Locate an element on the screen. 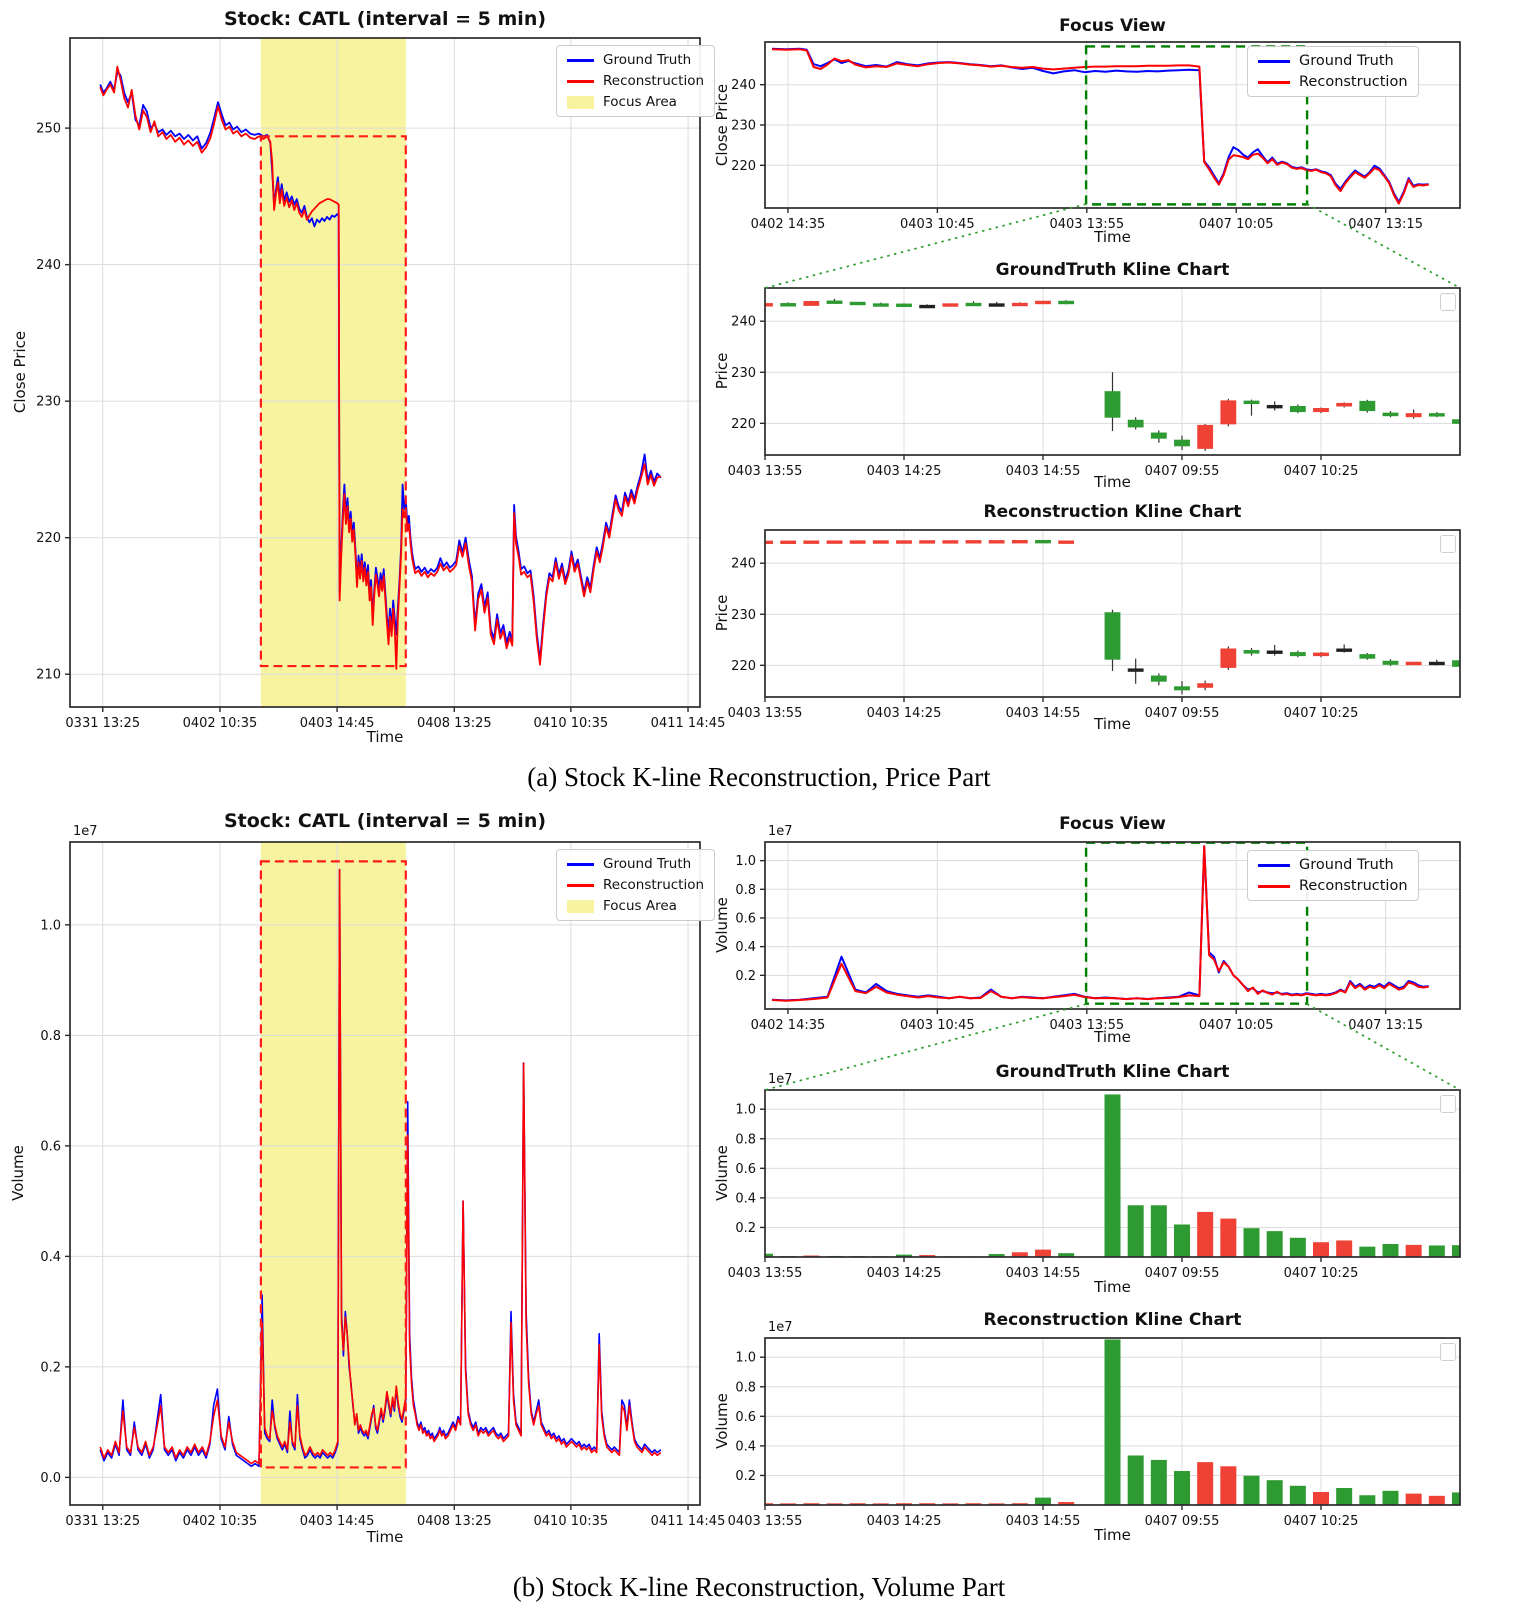 The image size is (1518, 1620). price-kline-rec-ylabel: Price is located at coordinates (722, 613).